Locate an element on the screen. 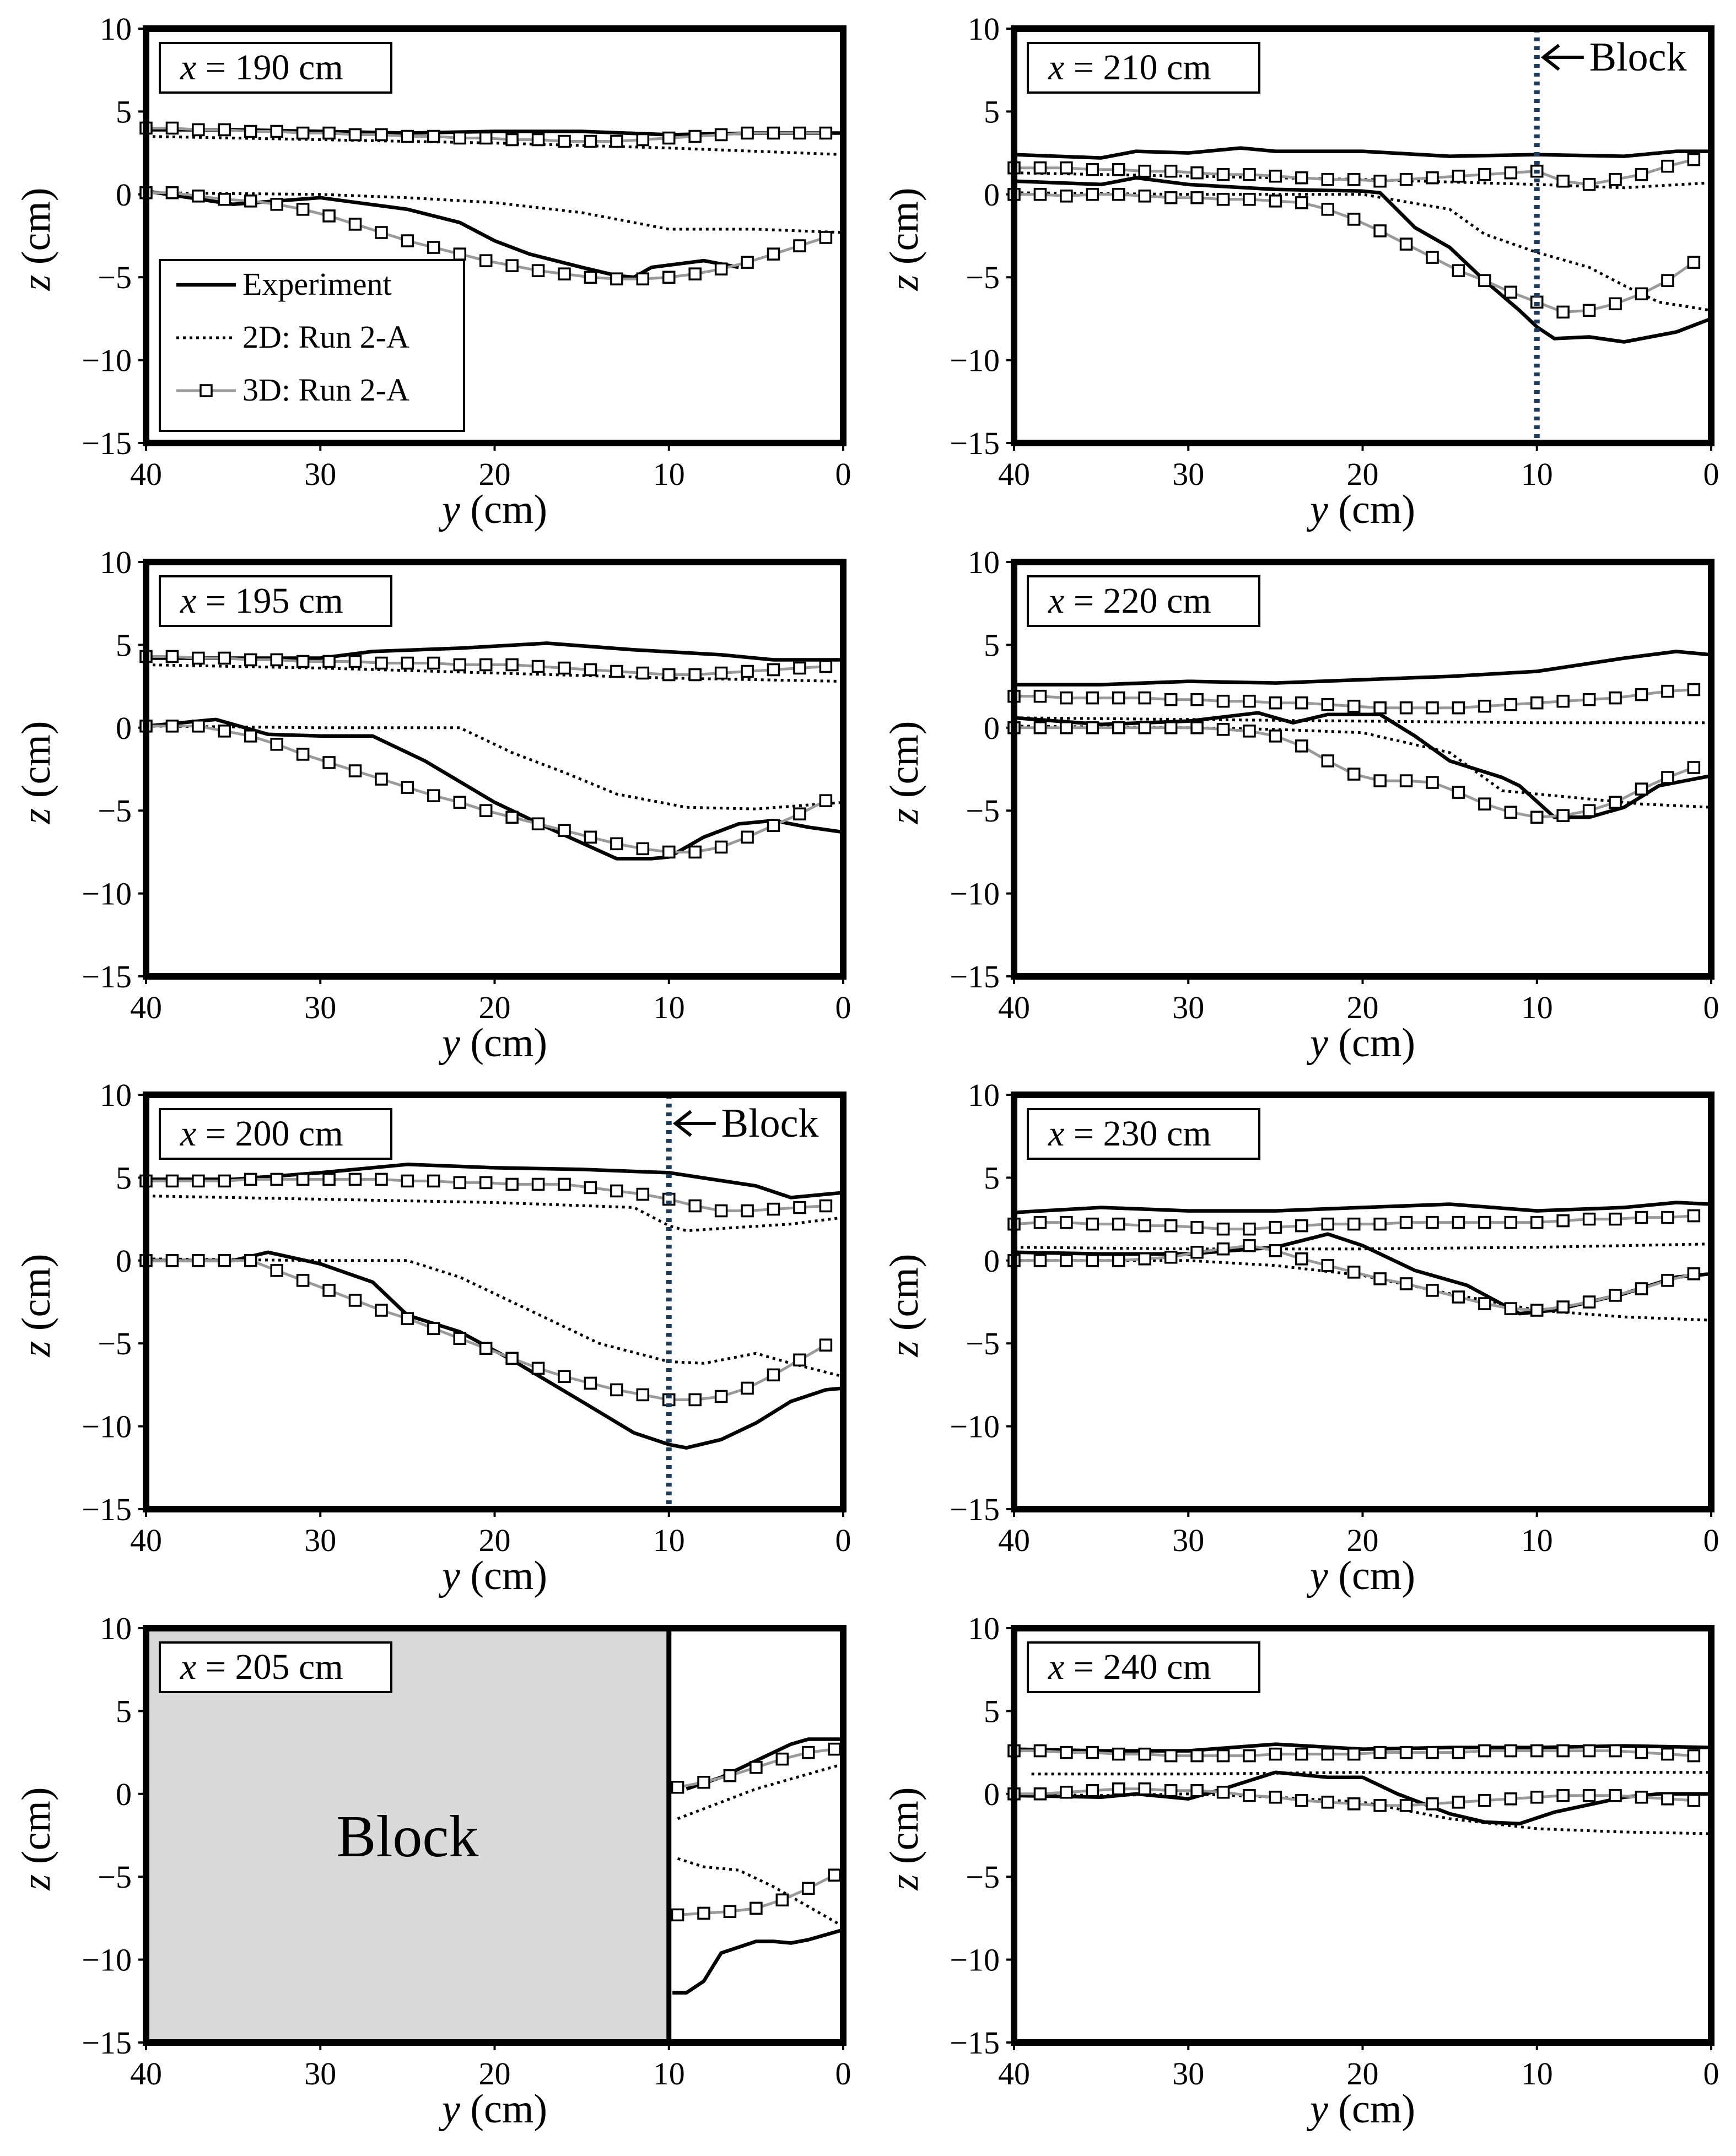 The height and width of the screenshot is (2156, 1736). x-tick-label: 30 is located at coordinates (1188, 1007).